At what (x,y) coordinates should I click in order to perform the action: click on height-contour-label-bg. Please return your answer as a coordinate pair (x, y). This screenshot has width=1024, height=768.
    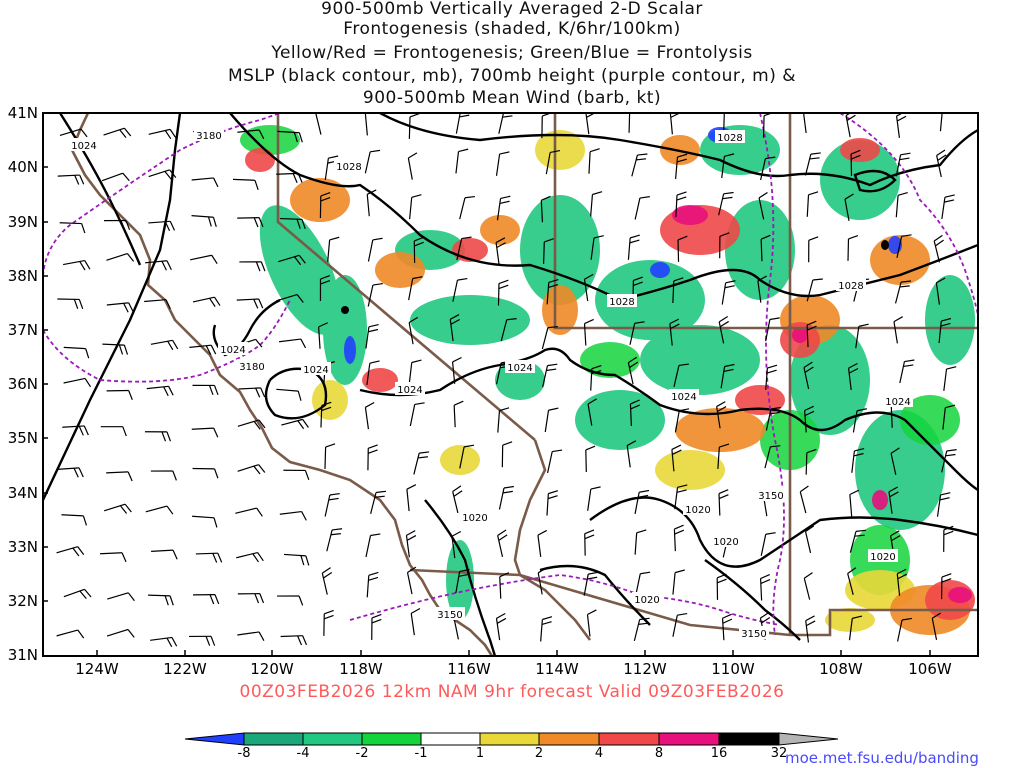
    Looking at the image, I should click on (252, 365).